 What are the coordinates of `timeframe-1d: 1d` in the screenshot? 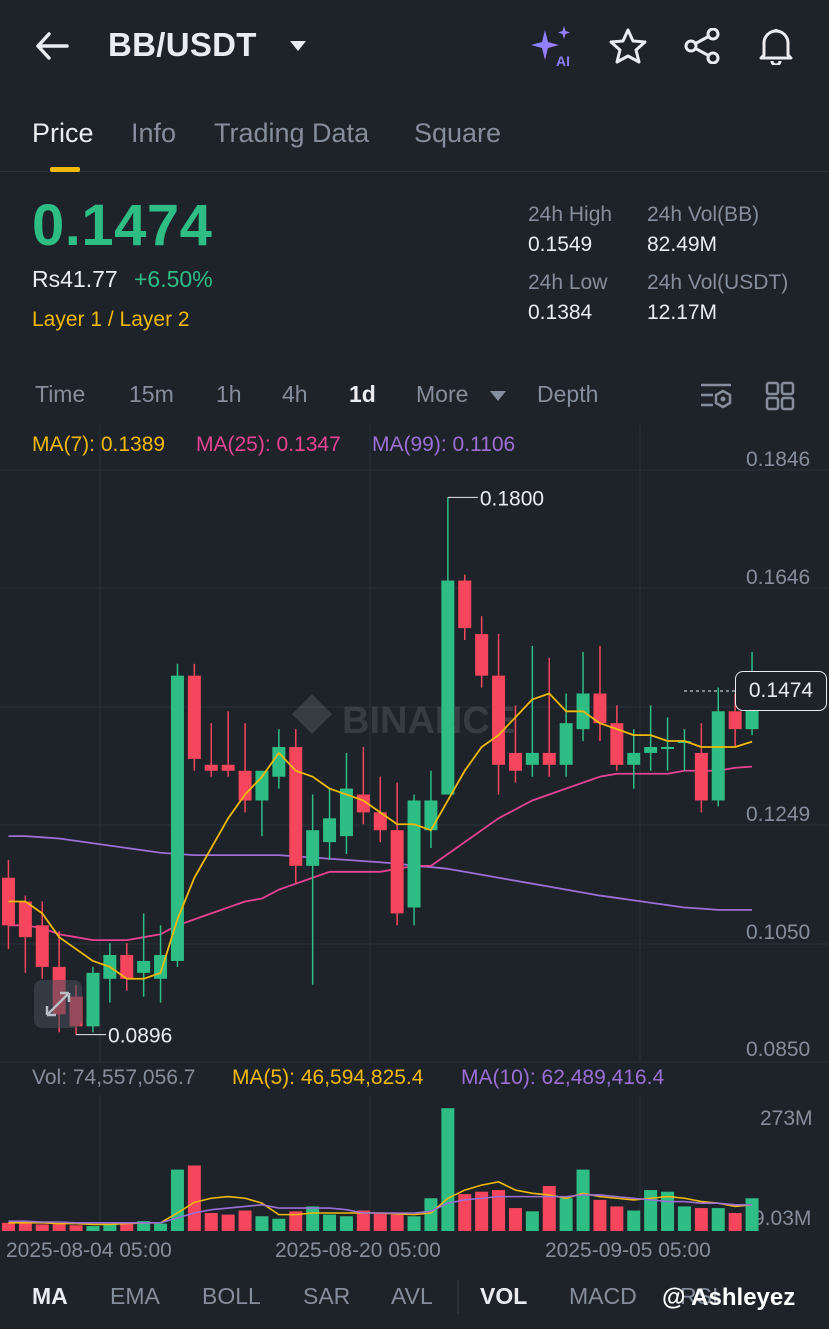 It's located at (362, 394).